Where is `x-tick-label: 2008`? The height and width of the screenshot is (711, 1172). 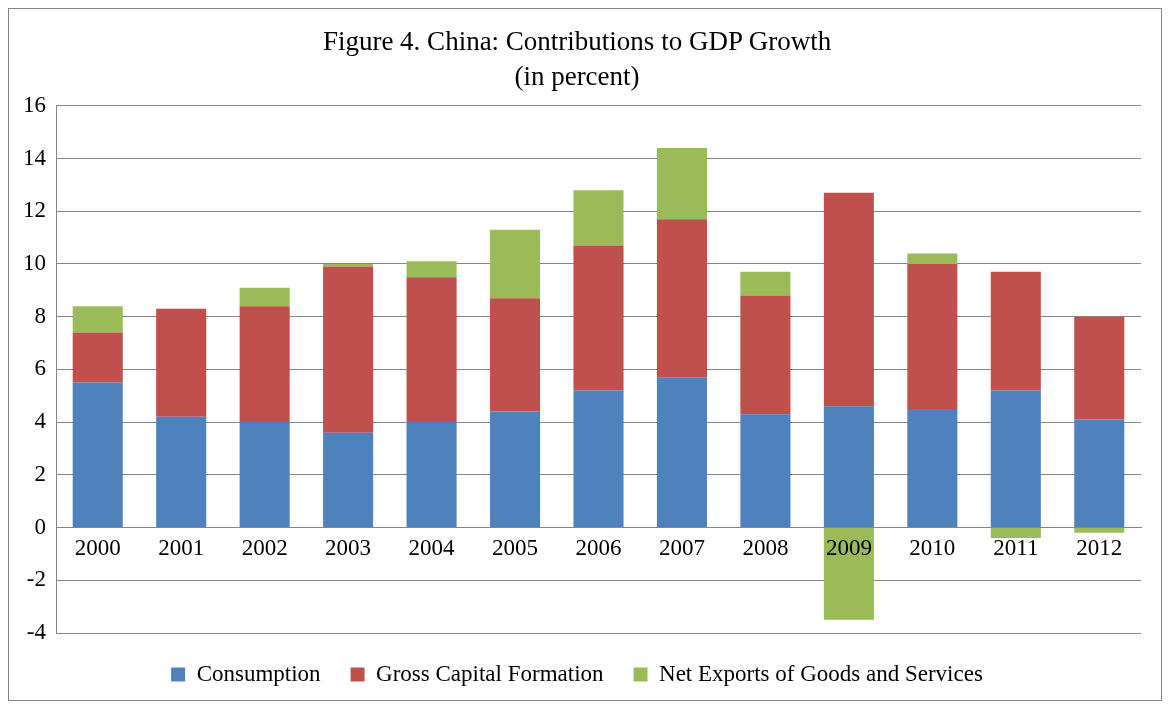 x-tick-label: 2008 is located at coordinates (765, 548).